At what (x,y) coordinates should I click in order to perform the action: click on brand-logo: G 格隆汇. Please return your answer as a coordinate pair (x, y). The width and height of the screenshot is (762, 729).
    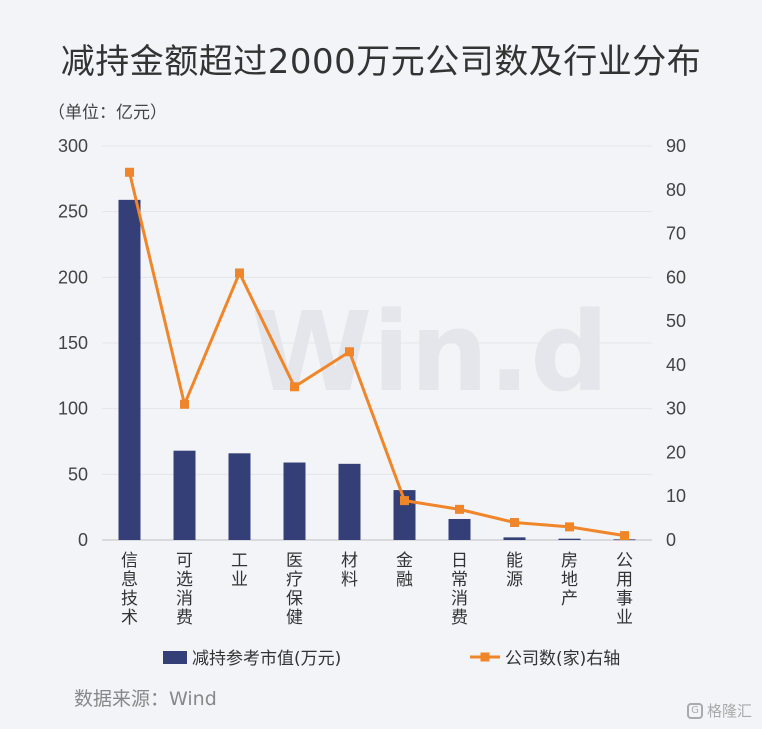
    Looking at the image, I should click on (719, 710).